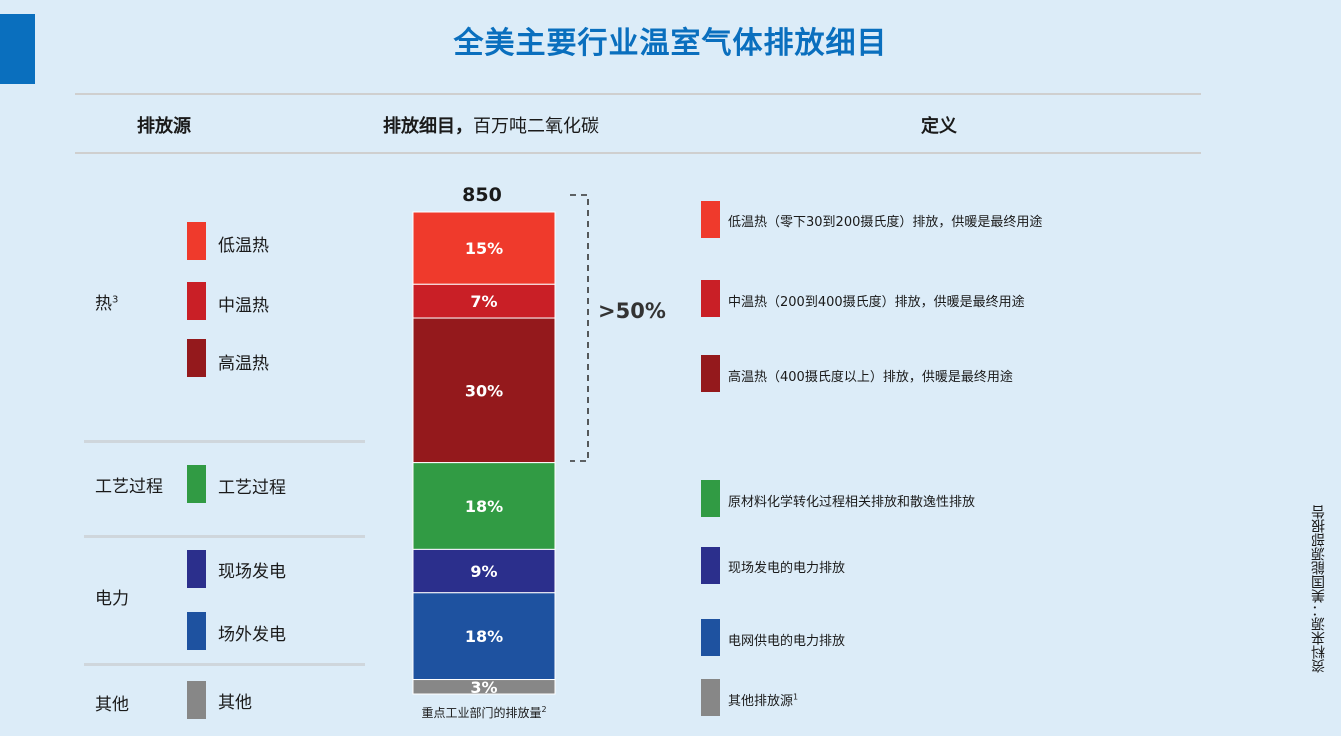  Describe the element at coordinates (252, 635) in the screenshot. I see `subcategory-offsite: 场外发电` at that location.